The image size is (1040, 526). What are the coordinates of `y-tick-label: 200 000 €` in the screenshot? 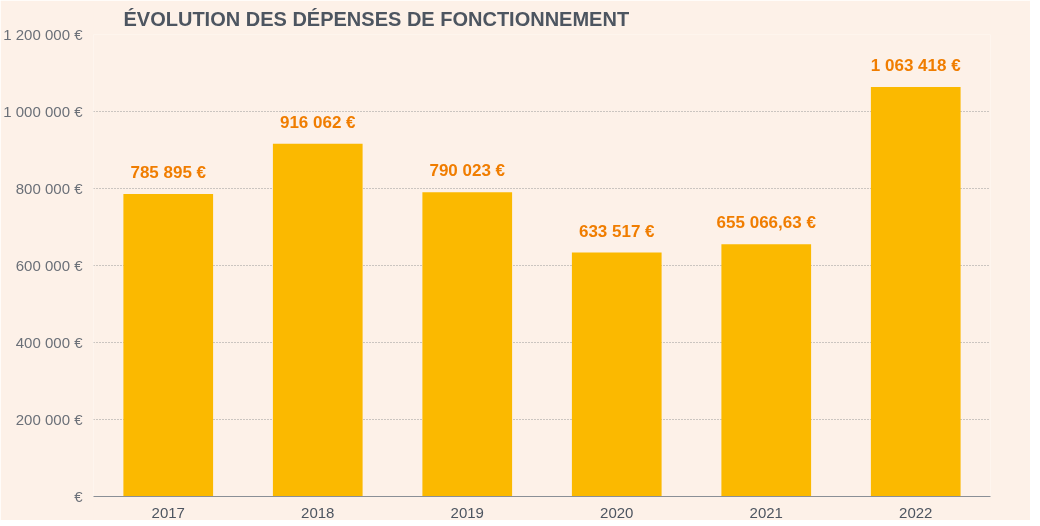 It's located at (49, 419).